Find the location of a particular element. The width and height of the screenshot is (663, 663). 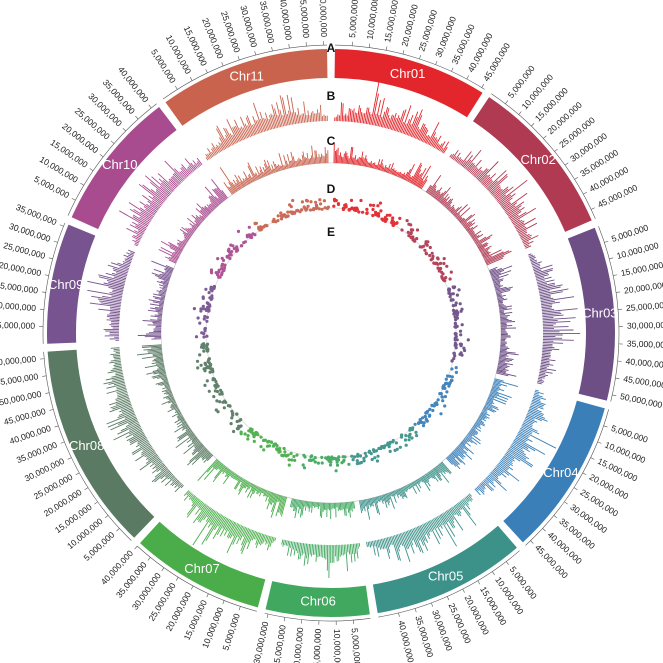

chr03-tick-label: 30,000,000 is located at coordinates (645, 325).